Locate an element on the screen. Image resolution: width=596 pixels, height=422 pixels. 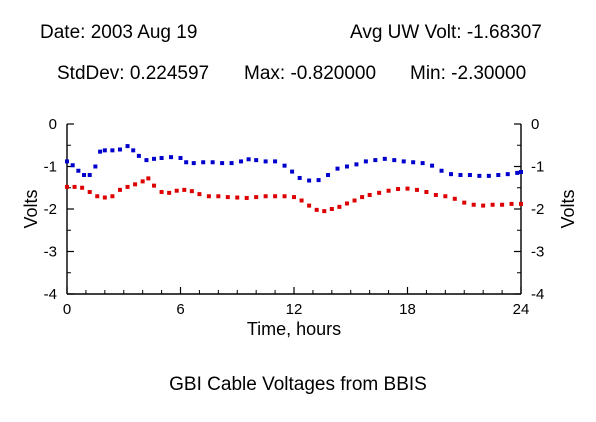
header-min: Min: -2.30000 is located at coordinates (468, 73).